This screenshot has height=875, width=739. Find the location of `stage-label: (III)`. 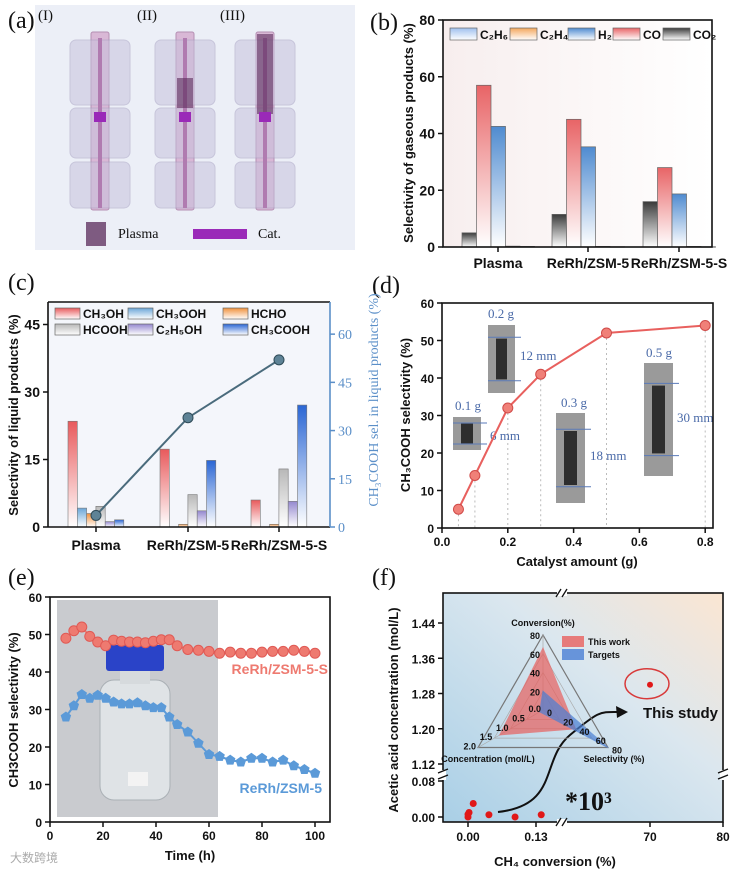

stage-label: (III) is located at coordinates (232, 16).